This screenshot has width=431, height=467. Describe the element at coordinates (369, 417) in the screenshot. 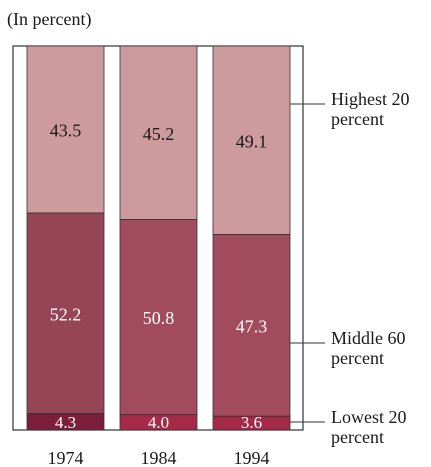

I see `legend-label-line1-2: Lowest 20` at that location.